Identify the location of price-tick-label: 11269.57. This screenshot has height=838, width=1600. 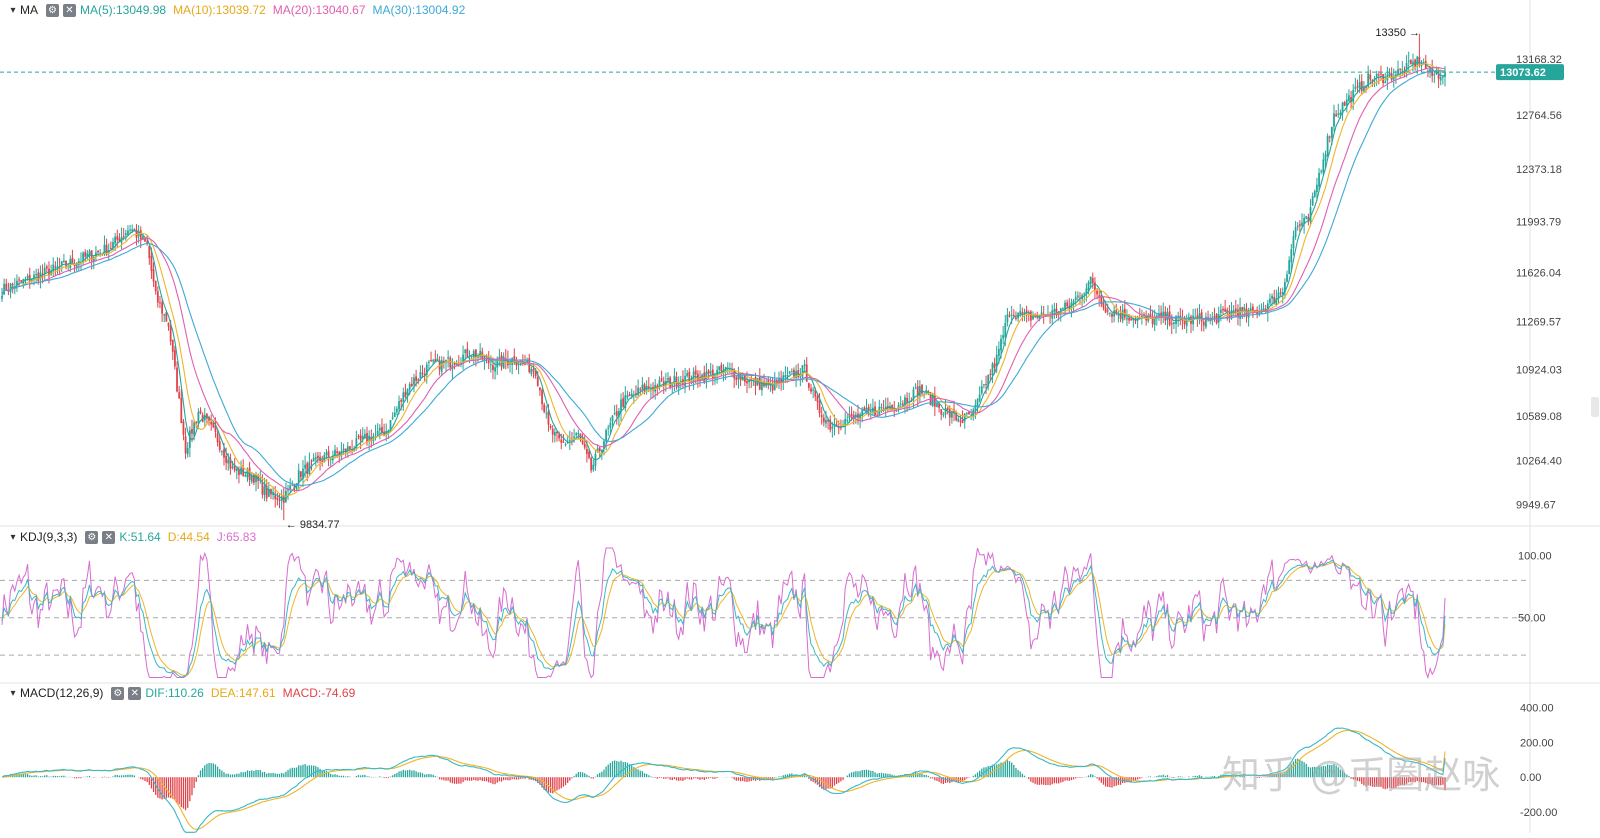
(1538, 323).